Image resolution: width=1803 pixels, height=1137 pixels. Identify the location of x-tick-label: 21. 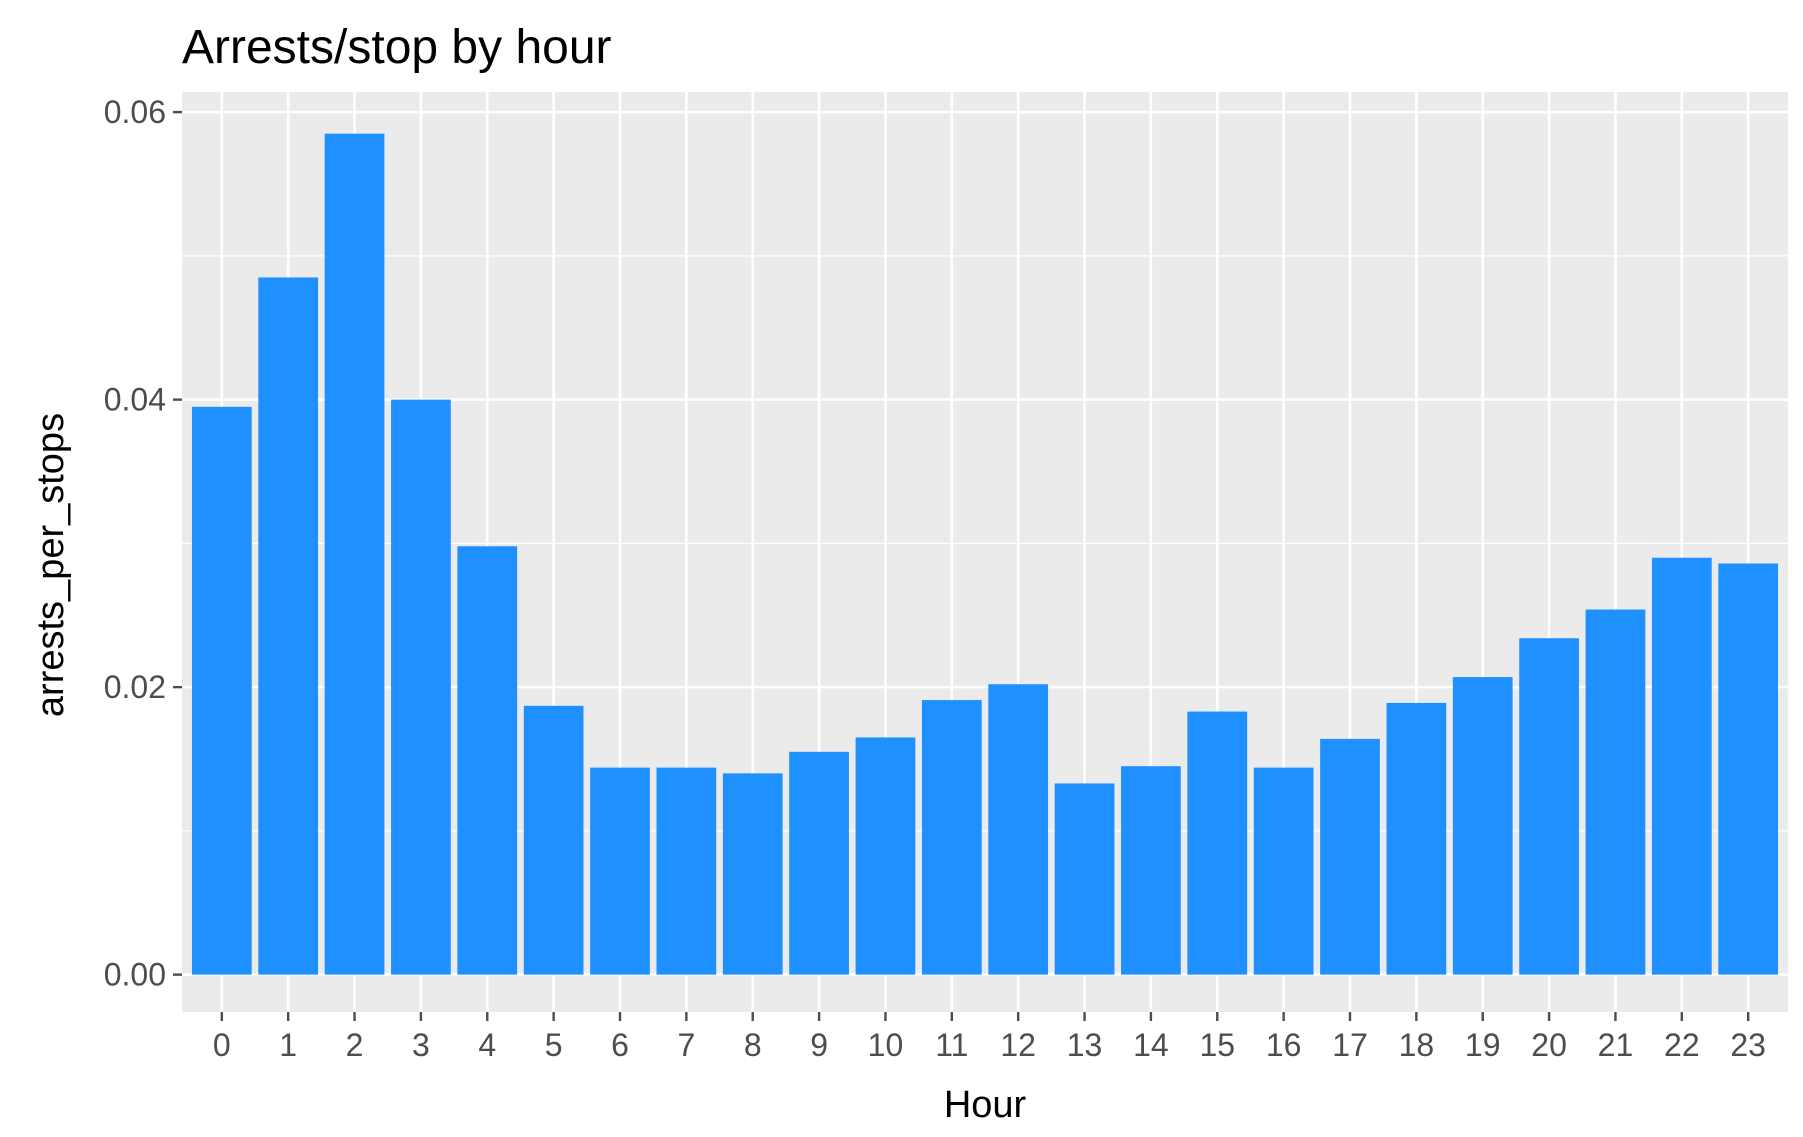
(1616, 1045).